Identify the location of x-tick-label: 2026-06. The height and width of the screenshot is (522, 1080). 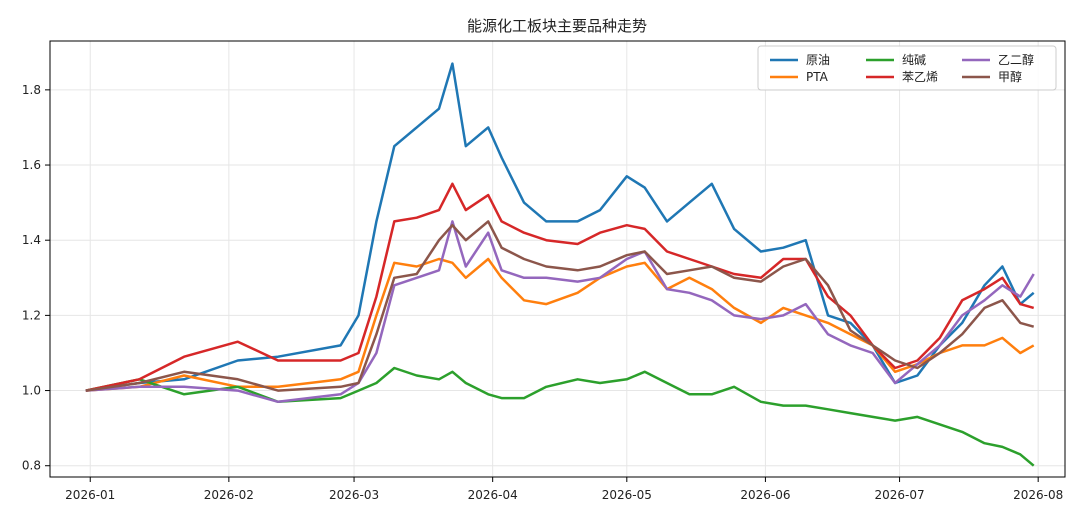
(765, 495).